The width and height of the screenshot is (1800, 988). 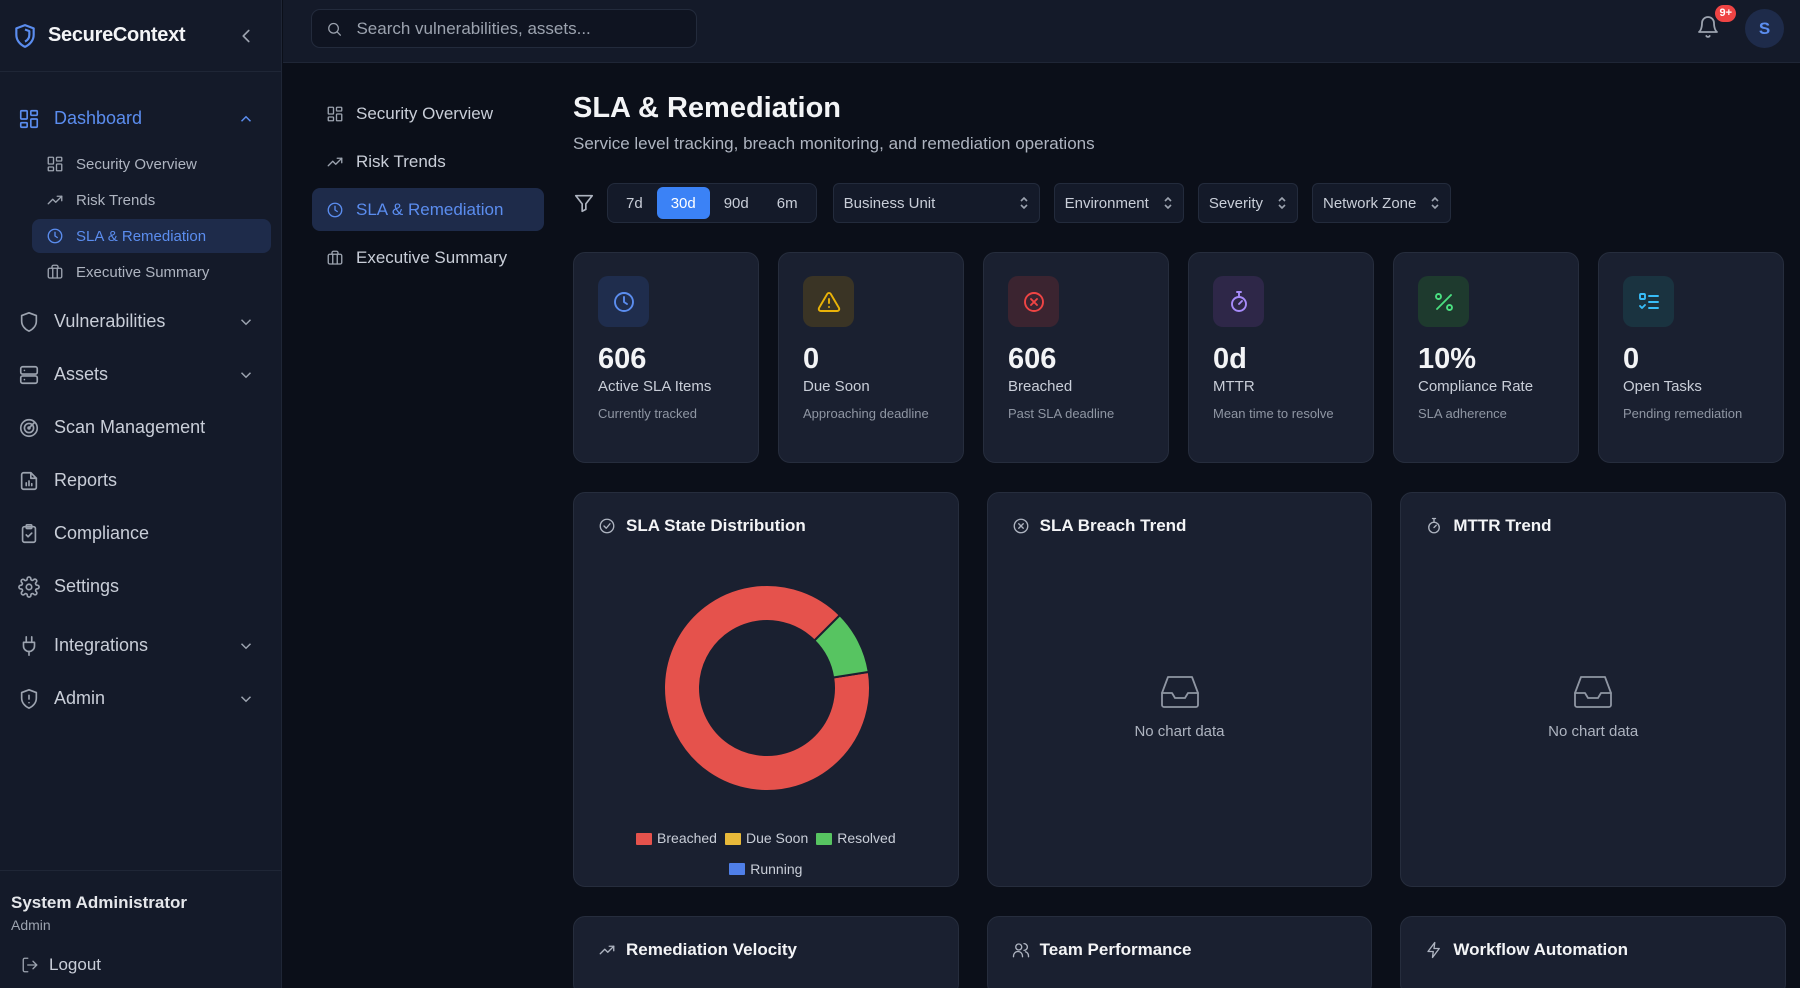 I want to click on legend-item-running: Running, so click(x=765, y=869).